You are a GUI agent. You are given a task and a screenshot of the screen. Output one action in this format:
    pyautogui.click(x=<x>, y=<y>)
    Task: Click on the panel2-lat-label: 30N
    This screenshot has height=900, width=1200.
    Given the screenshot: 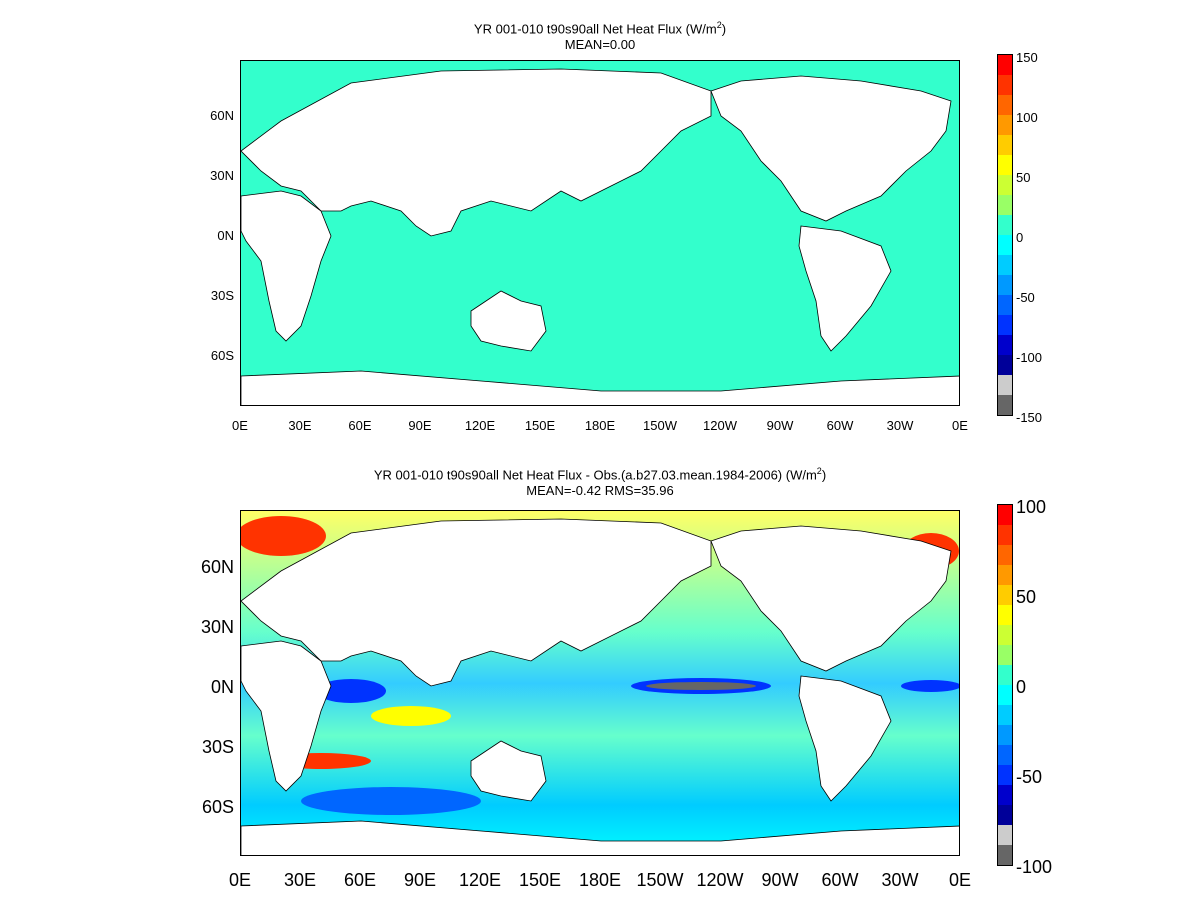 What is the action you would take?
    pyautogui.click(x=217, y=627)
    